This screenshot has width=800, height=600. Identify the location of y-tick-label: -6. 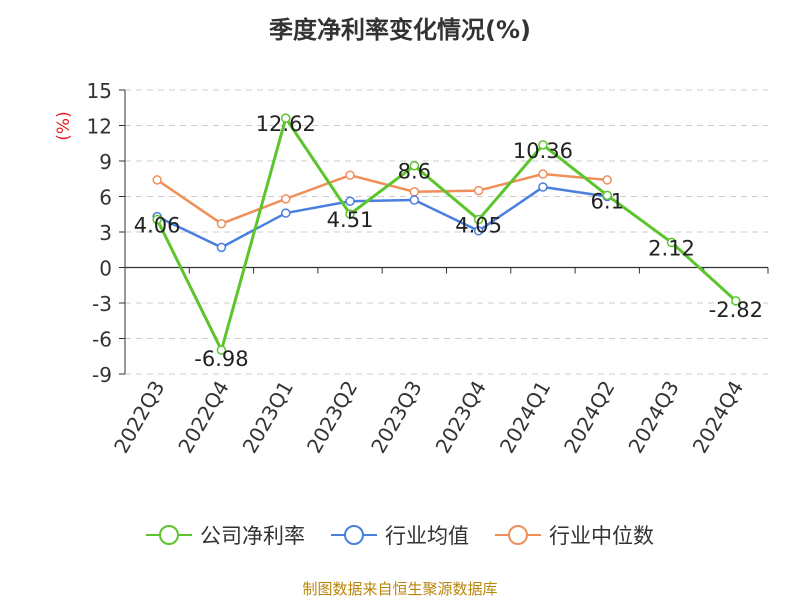
(102, 340).